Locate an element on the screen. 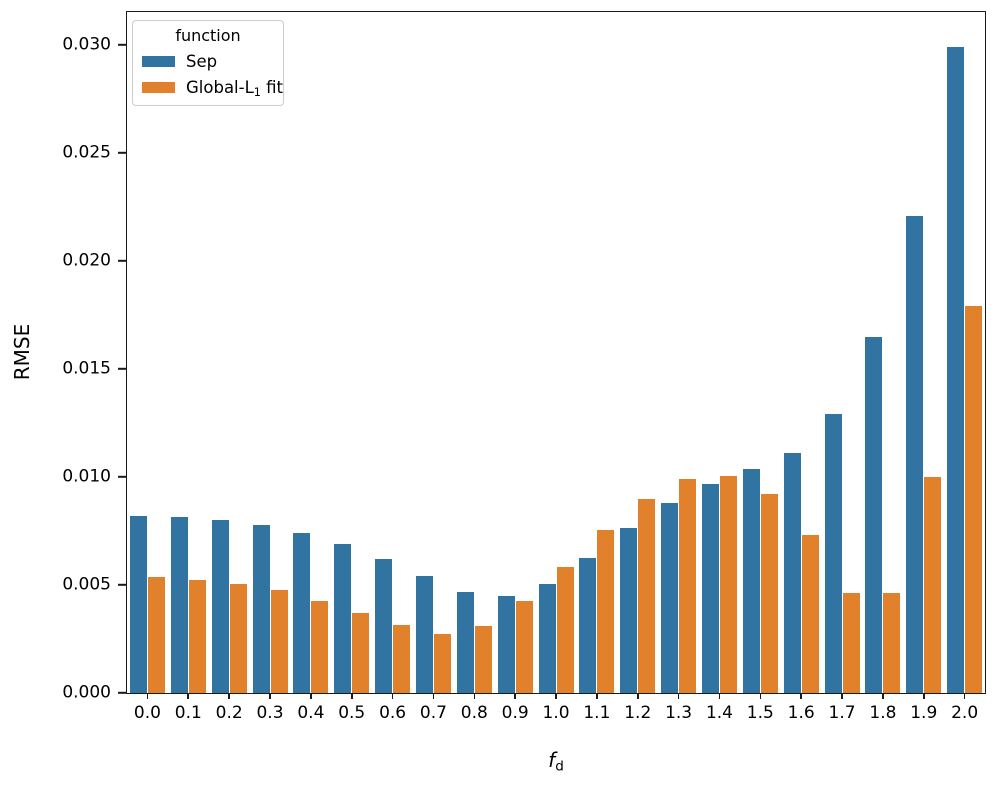  x-tick-cell-2.0: 2.0 is located at coordinates (964, 708).